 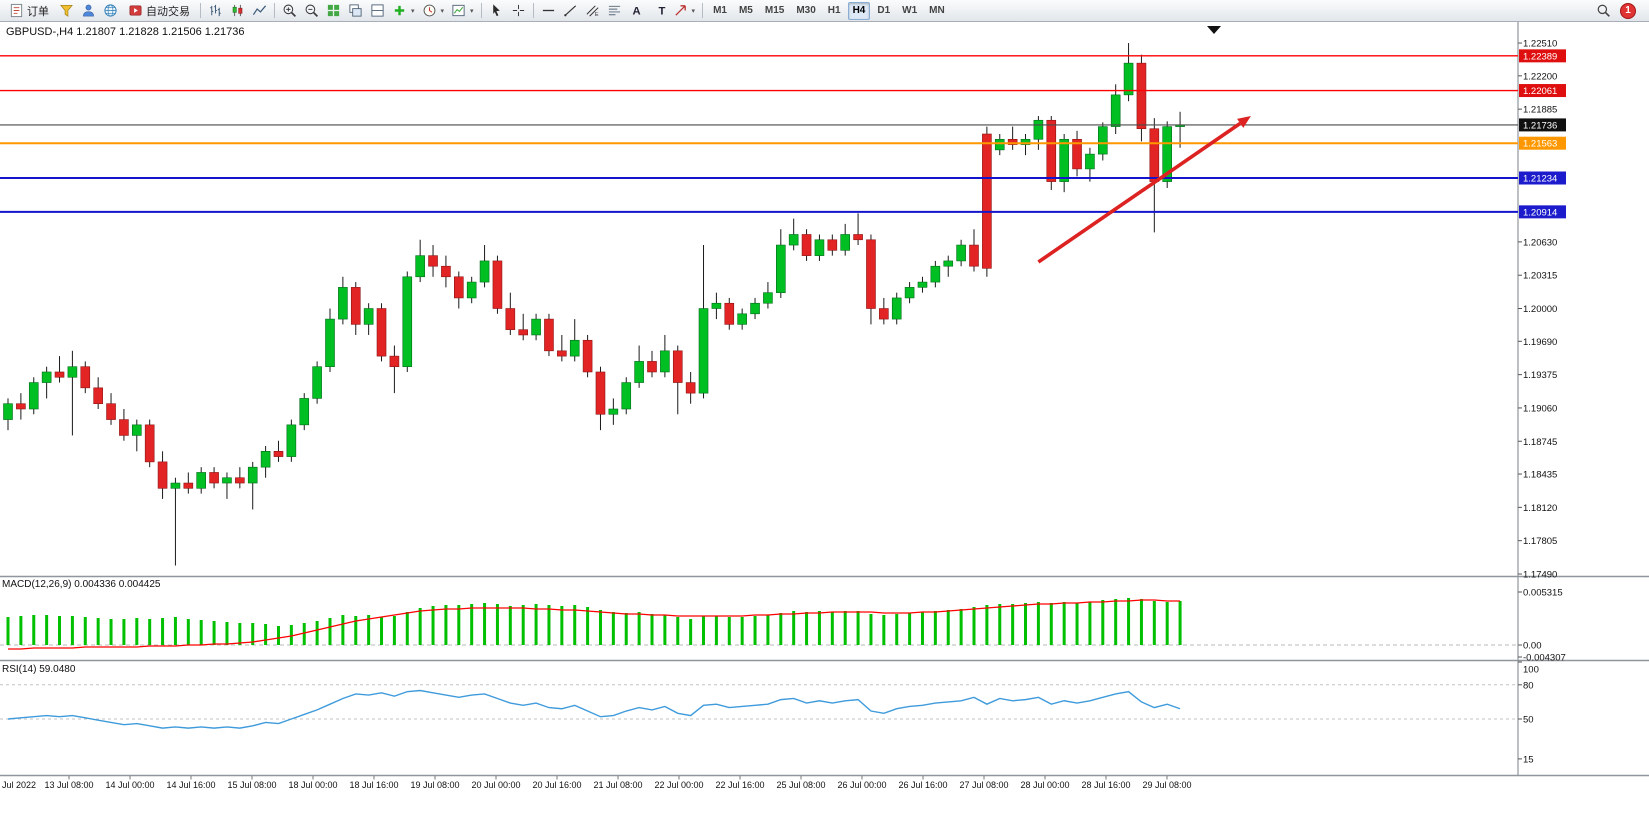 I want to click on timeframe-button-h4: H4, so click(x=859, y=10).